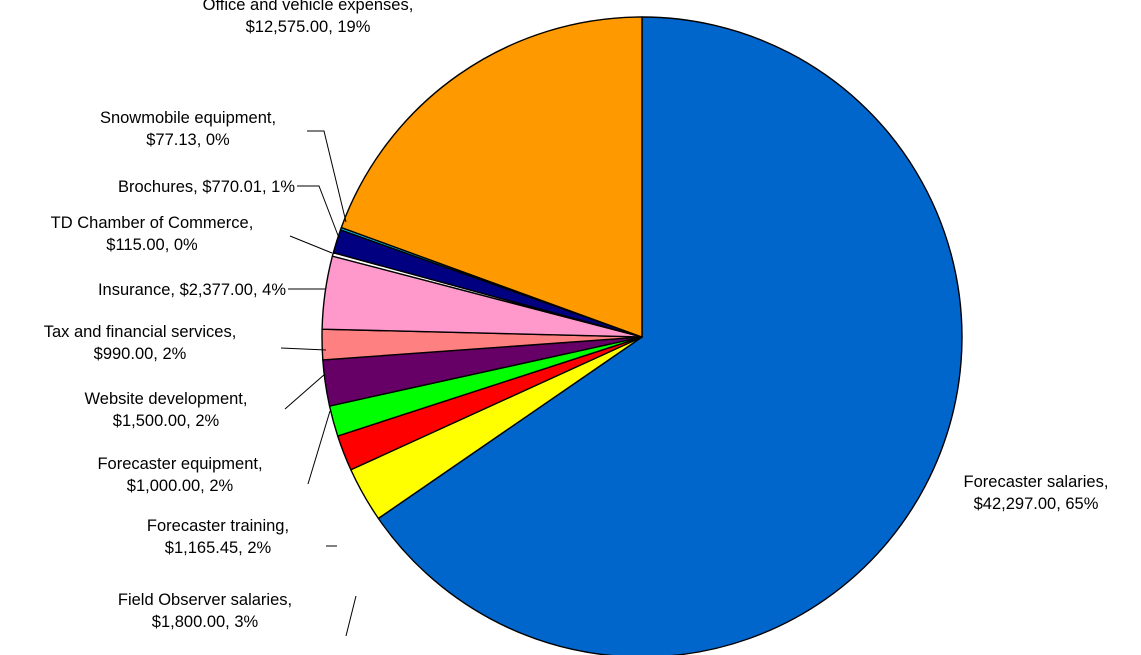 The width and height of the screenshot is (1141, 655). Describe the element at coordinates (1036, 504) in the screenshot. I see `slice-label-value: $42,297.00, 65%` at that location.